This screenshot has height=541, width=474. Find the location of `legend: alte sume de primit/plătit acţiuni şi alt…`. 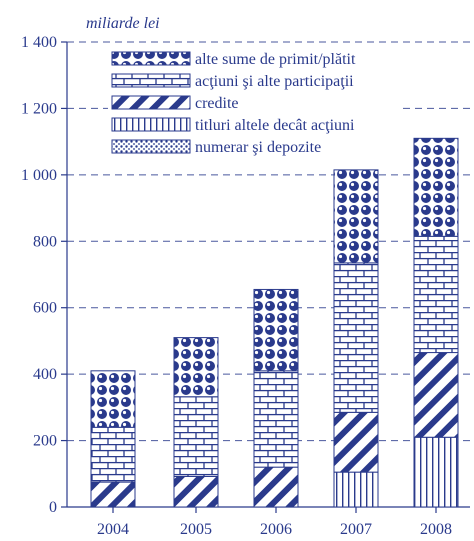

legend: alte sume de primit/plătit acţiuni şi alt… is located at coordinates (253, 107).